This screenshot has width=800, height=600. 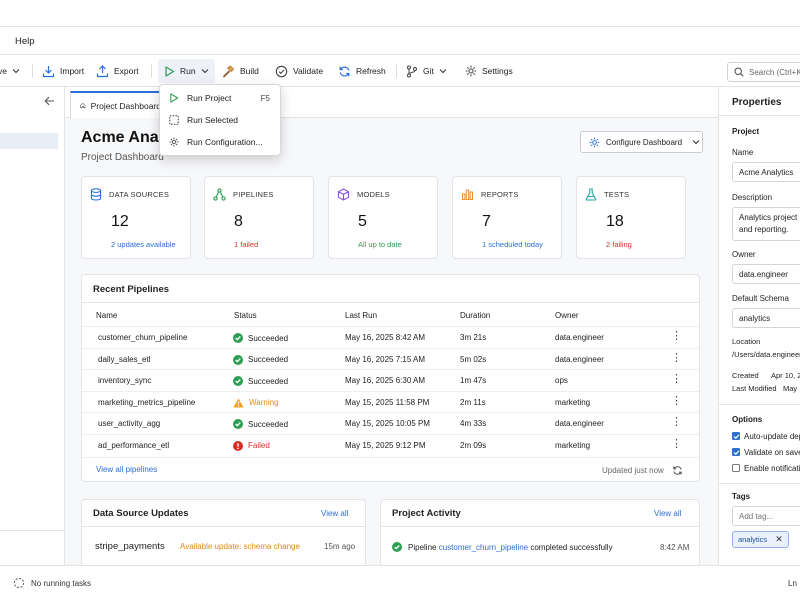 I want to click on location-label: Location, so click(x=746, y=341).